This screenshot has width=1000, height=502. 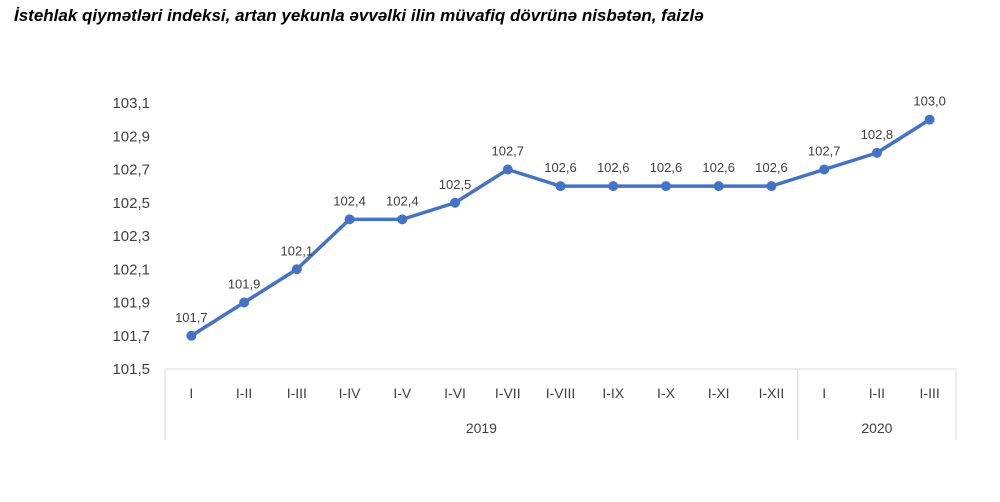 What do you see at coordinates (772, 393) in the screenshot?
I see `x-tick-label: I-XII` at bounding box center [772, 393].